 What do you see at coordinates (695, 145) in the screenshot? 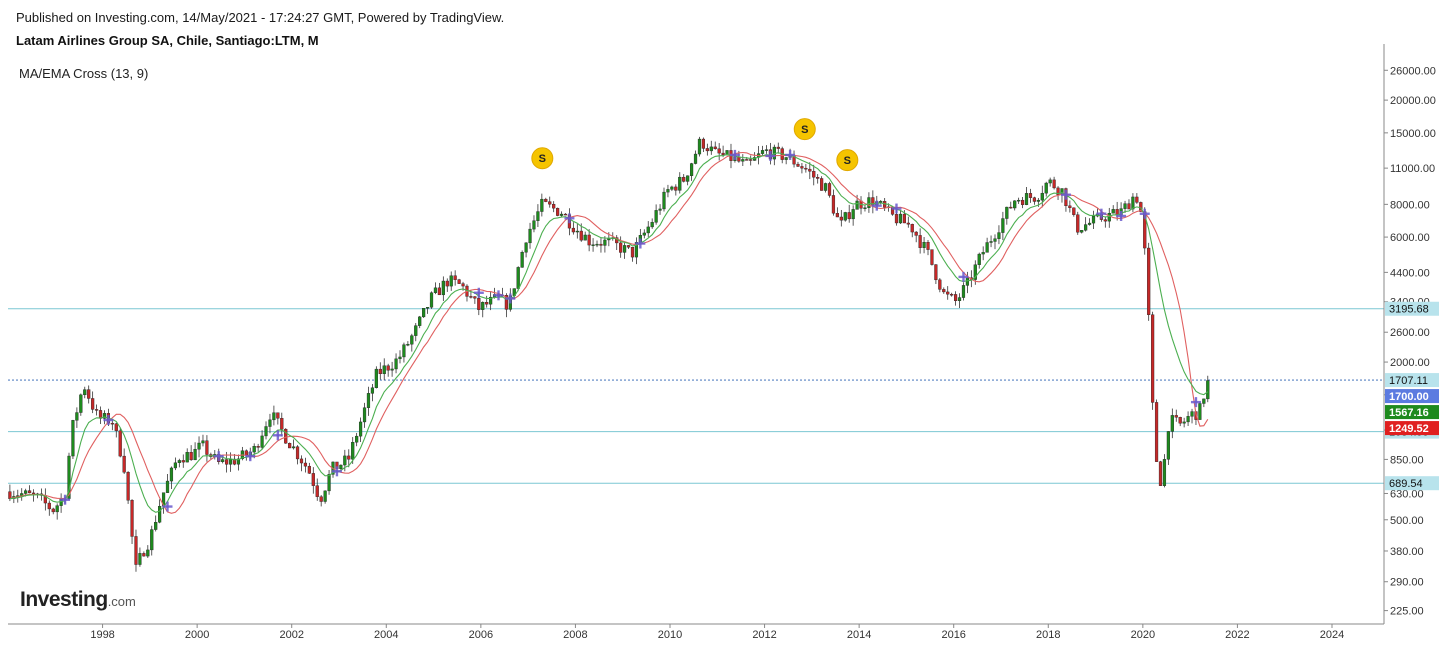
I see `sell-signals: S S S` at bounding box center [695, 145].